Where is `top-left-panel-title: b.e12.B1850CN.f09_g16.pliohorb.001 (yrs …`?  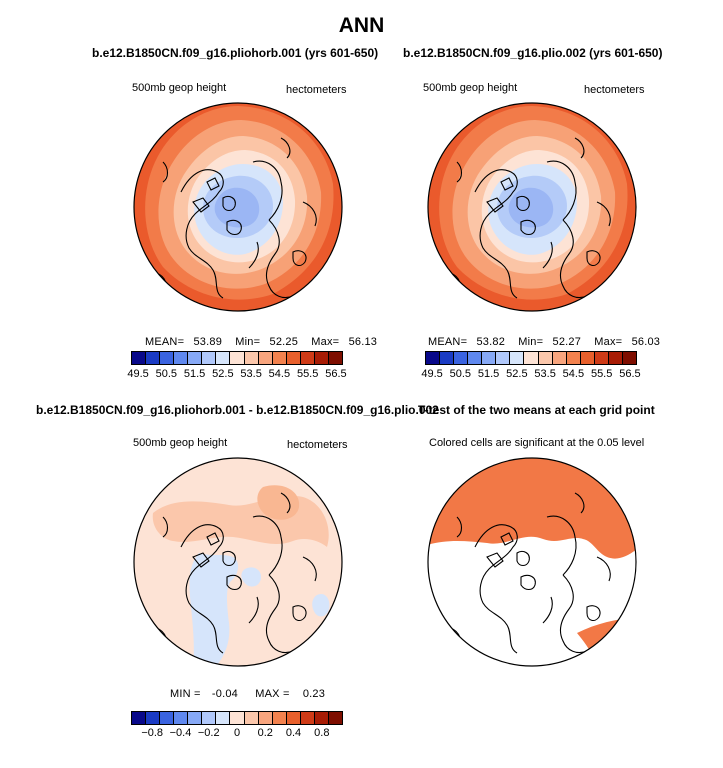
top-left-panel-title: b.e12.B1850CN.f09_g16.pliohorb.001 (yrs … is located at coordinates (235, 53).